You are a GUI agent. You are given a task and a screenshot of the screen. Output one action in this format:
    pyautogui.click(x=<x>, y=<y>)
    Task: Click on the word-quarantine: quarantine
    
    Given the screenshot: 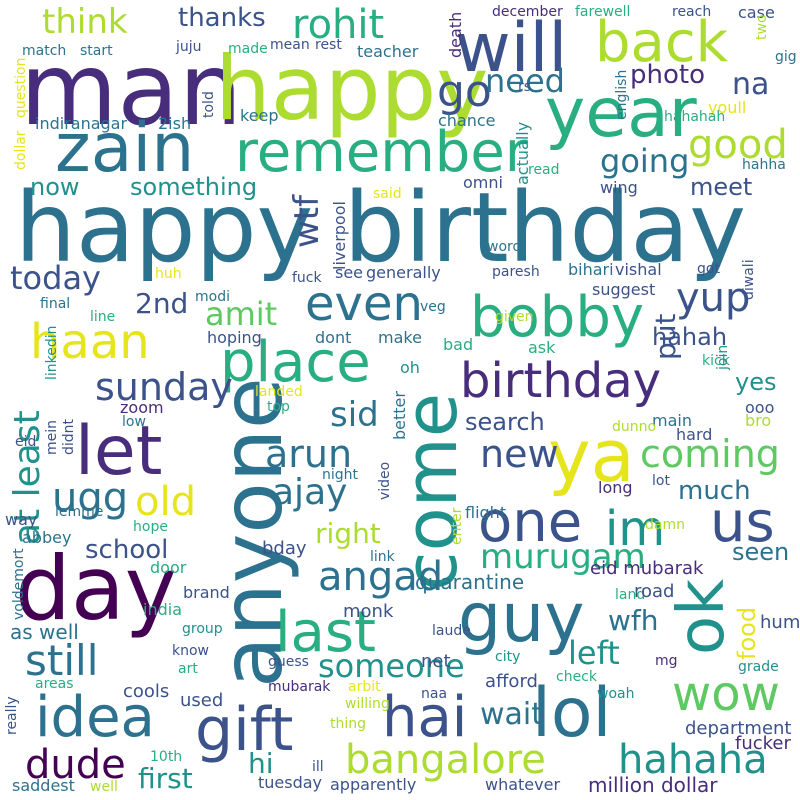 What is the action you would take?
    pyautogui.click(x=470, y=582)
    